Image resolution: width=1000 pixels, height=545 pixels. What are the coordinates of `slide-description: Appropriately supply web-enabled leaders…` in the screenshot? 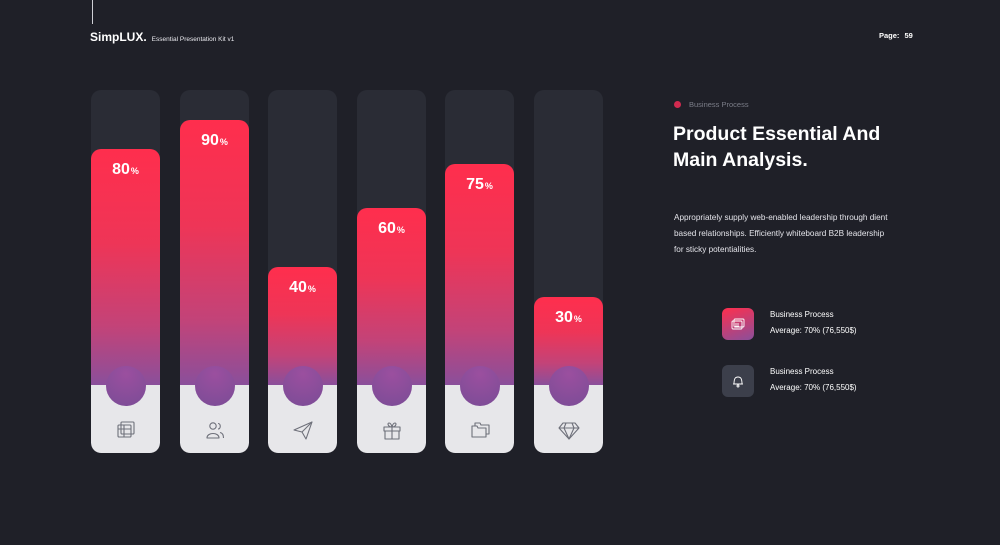 It's located at (789, 234).